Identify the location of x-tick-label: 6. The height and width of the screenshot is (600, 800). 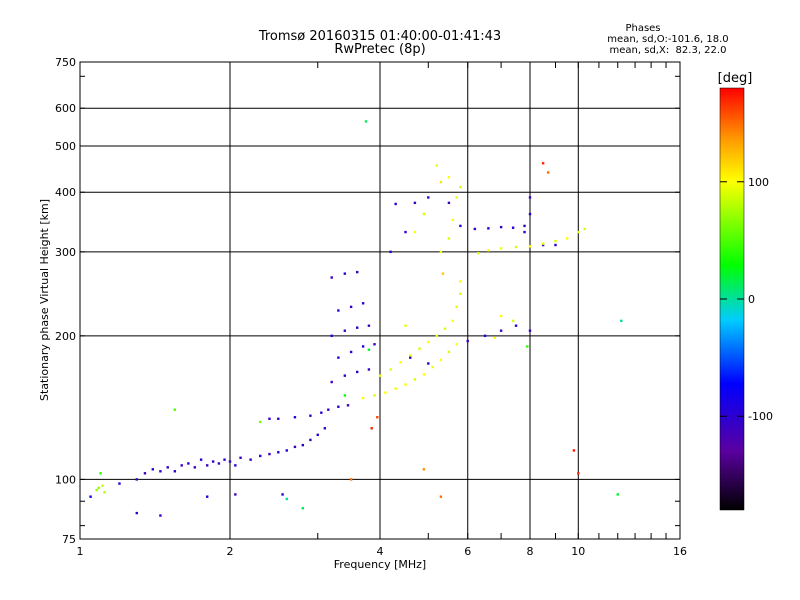
(467, 551).